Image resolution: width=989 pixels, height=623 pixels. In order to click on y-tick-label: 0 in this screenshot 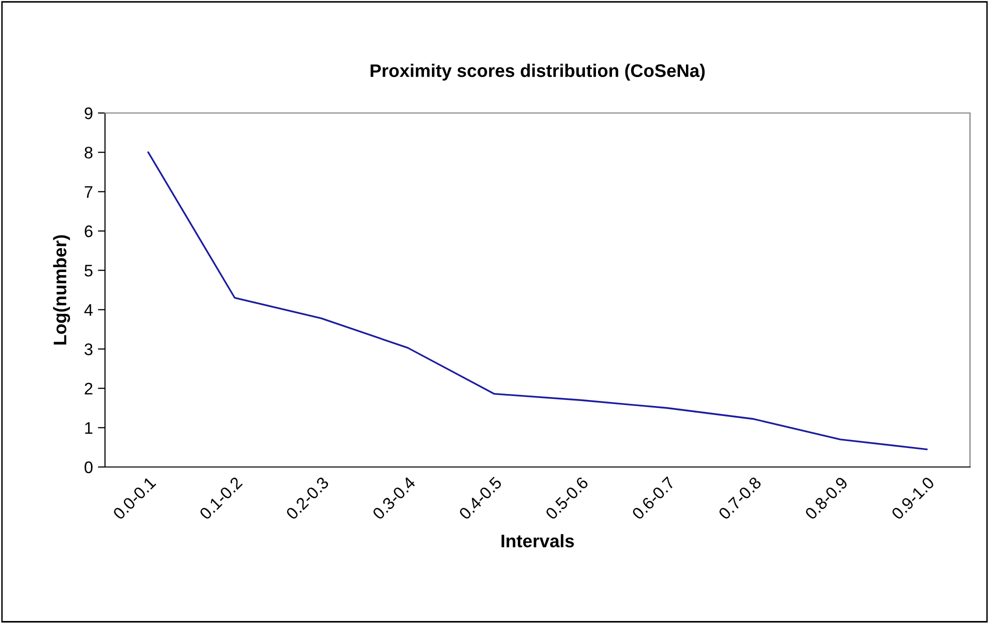, I will do `click(88, 467)`.